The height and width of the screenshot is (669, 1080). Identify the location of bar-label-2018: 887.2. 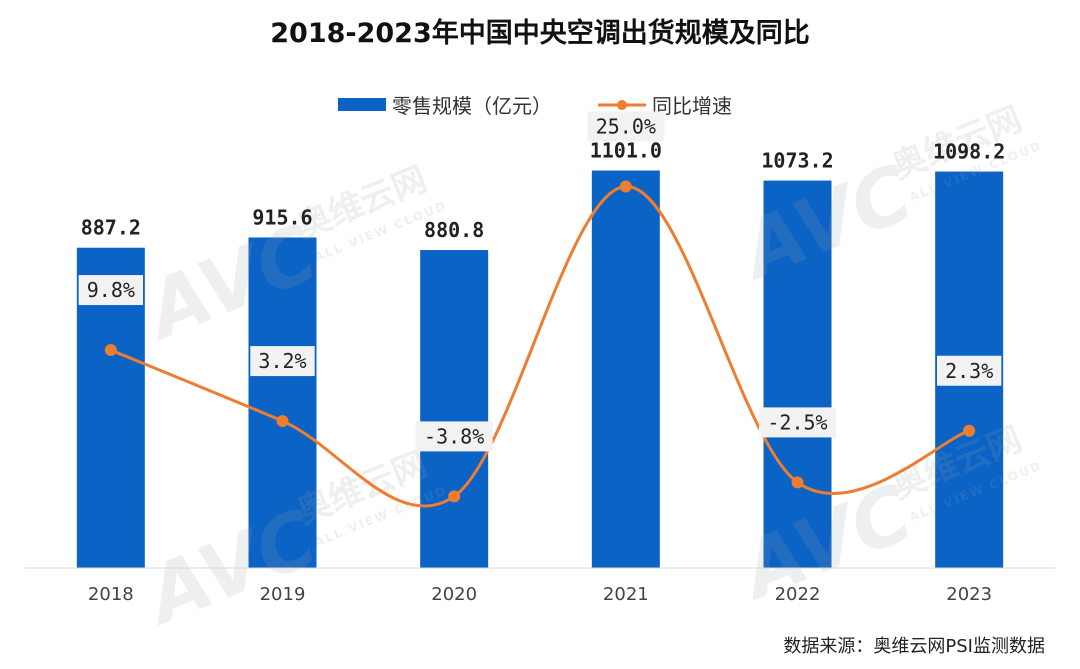
(111, 228).